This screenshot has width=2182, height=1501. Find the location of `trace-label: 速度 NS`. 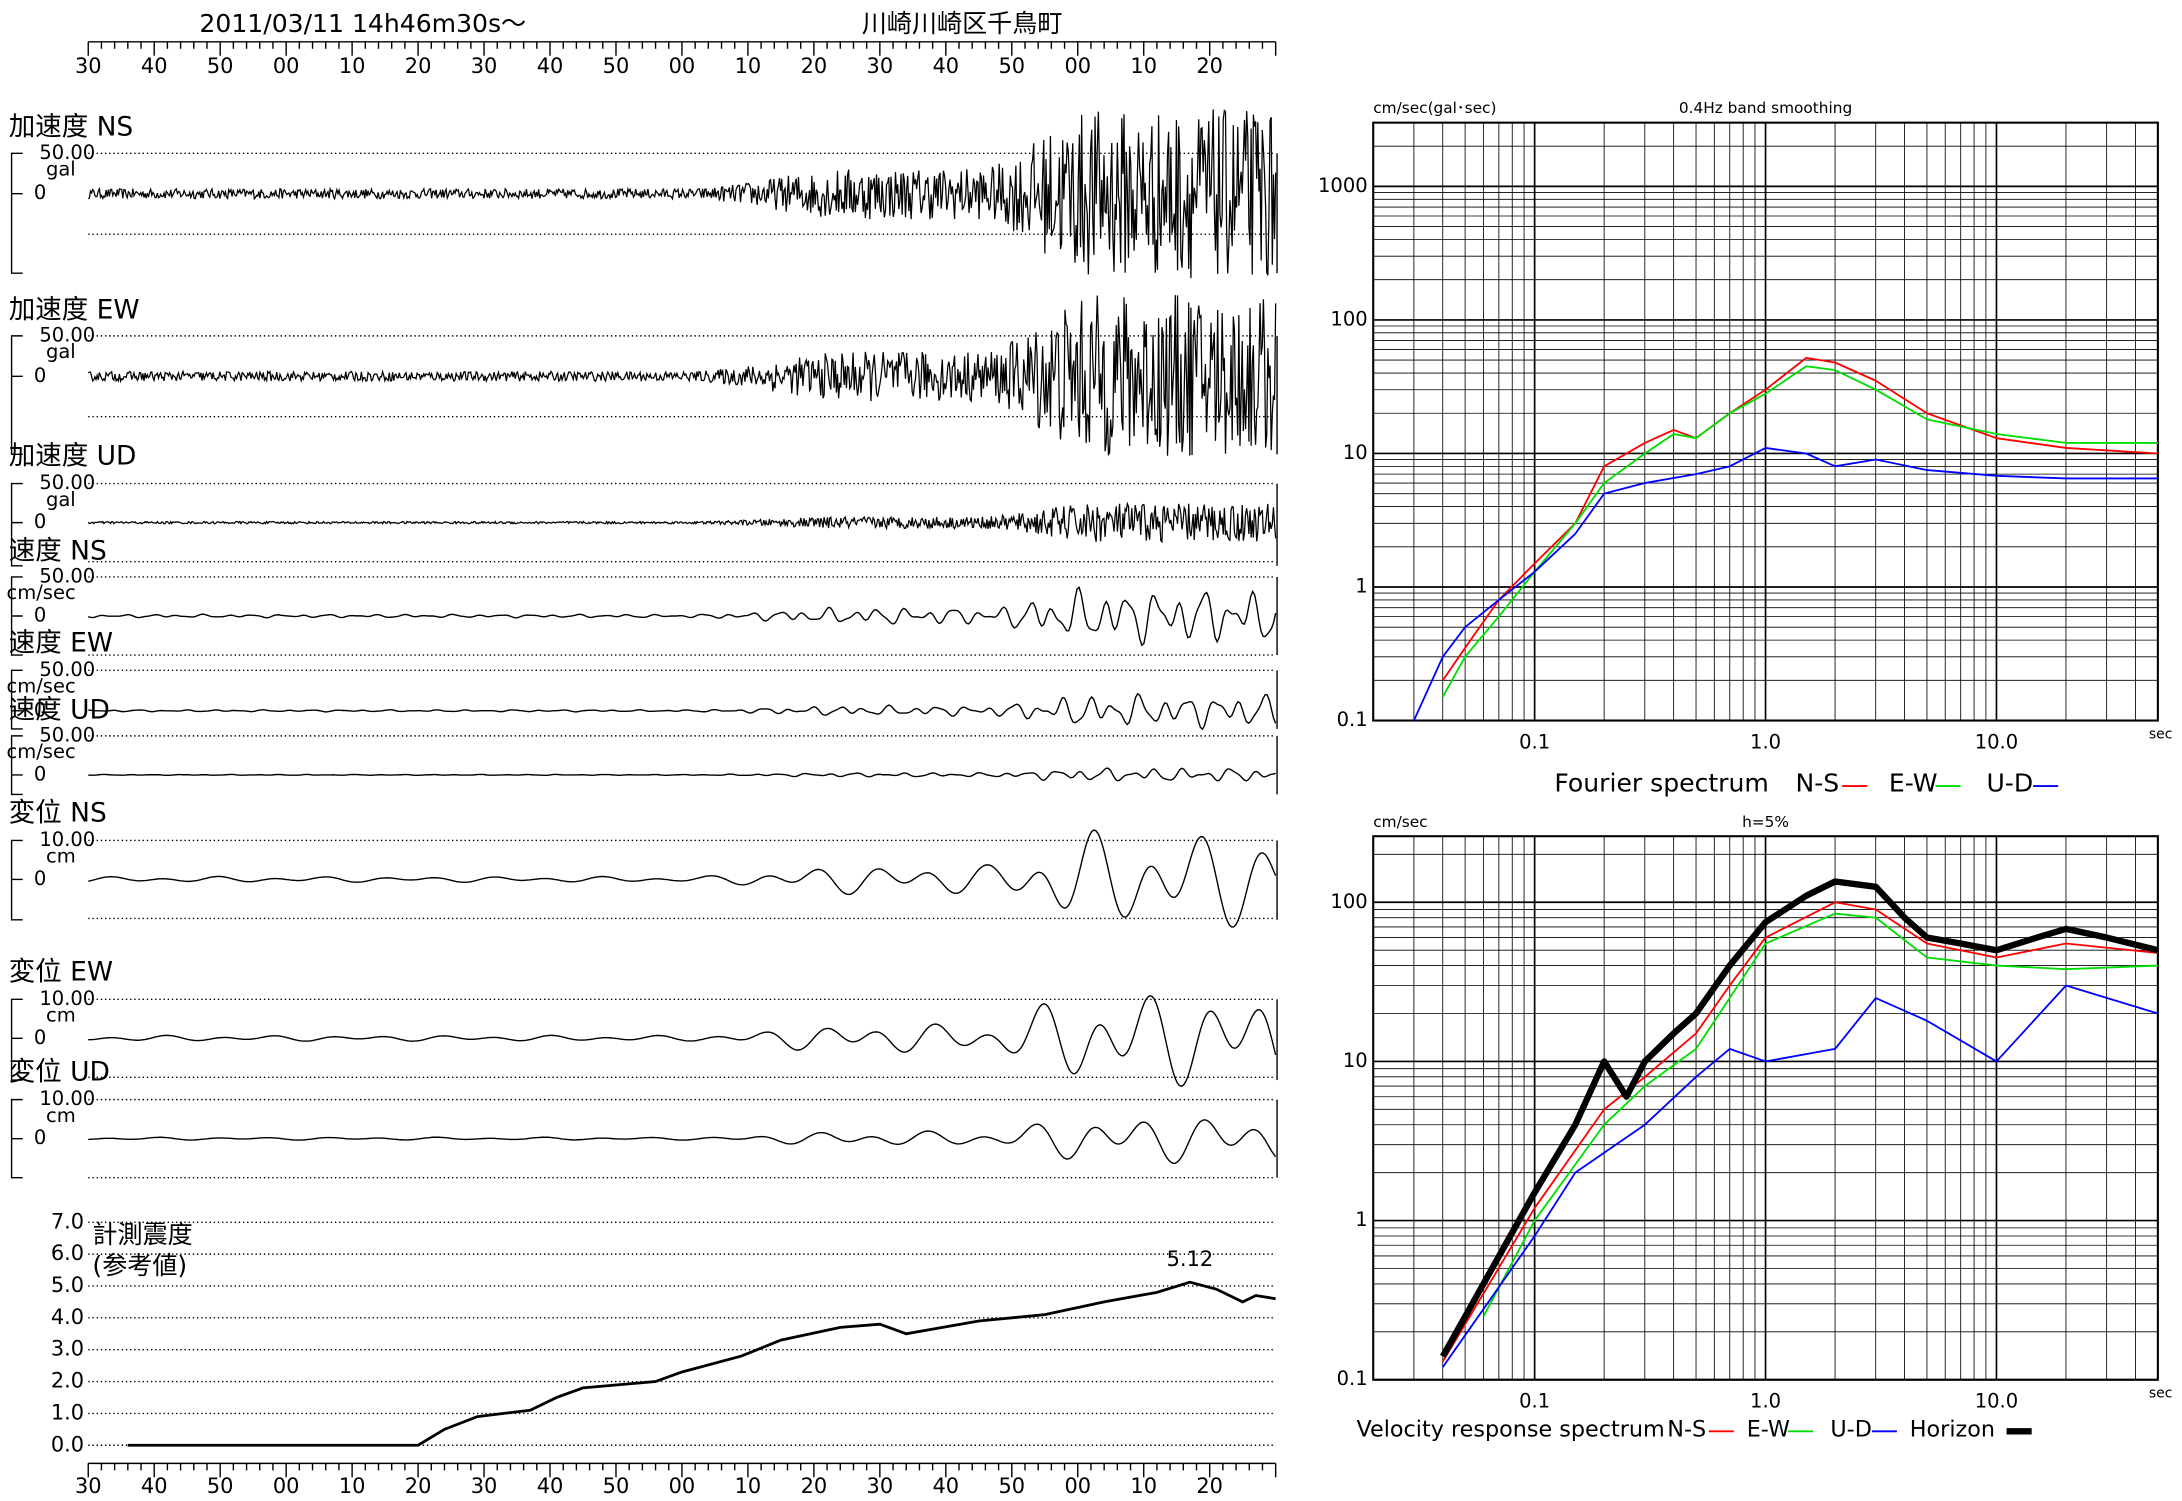

trace-label: 速度 NS is located at coordinates (58, 550).